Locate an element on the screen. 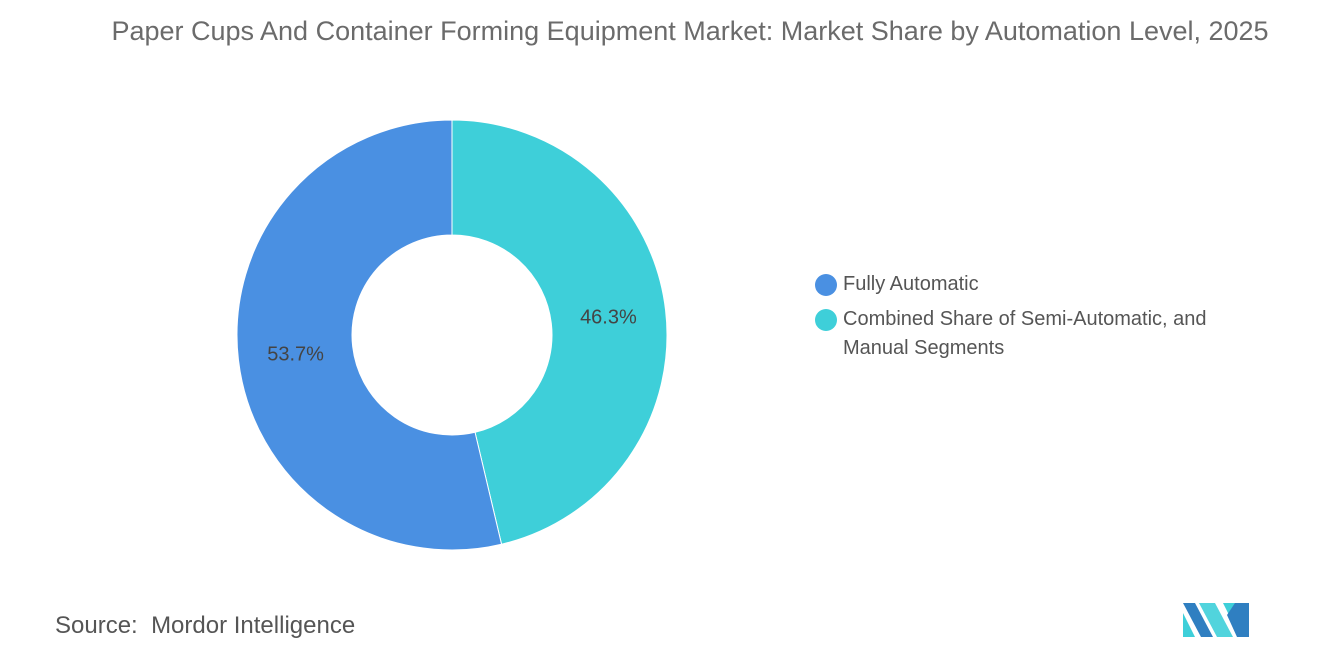  slice-fully-automatic is located at coordinates (369, 335).